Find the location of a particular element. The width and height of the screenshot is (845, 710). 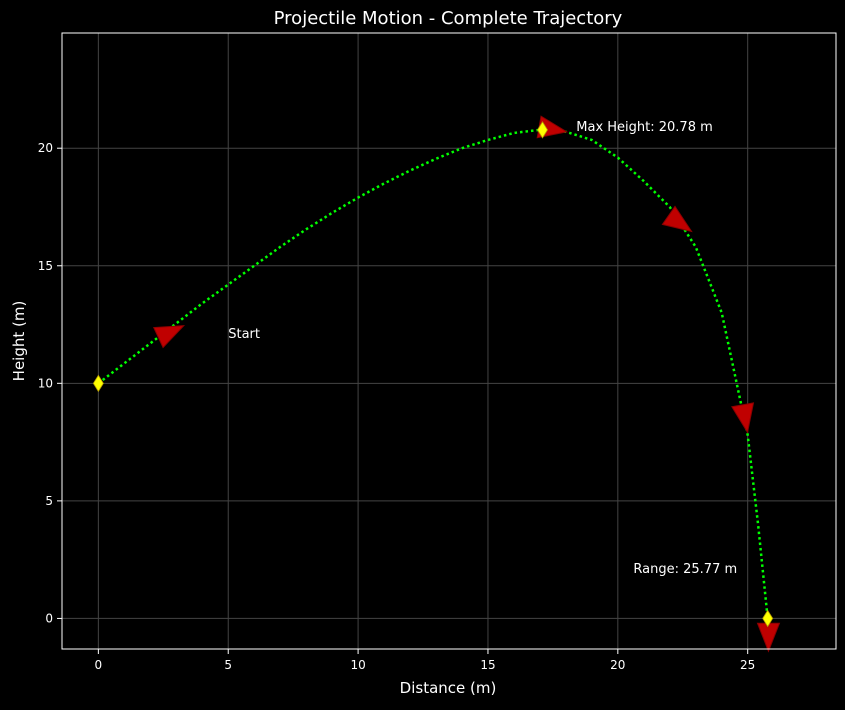

y-tick-label: 0 is located at coordinates (49, 618).